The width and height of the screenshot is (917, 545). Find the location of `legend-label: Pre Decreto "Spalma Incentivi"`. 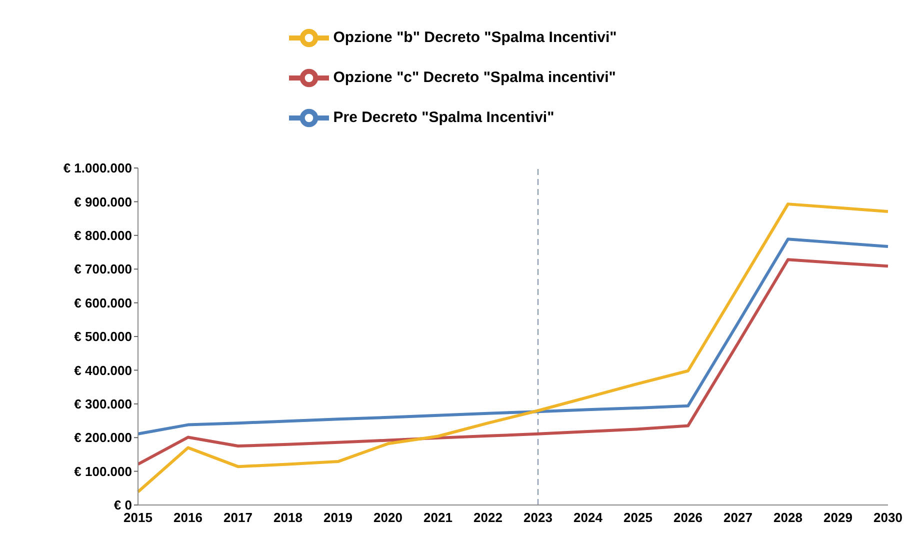

legend-label: Pre Decreto "Spalma Incentivi" is located at coordinates (443, 117).